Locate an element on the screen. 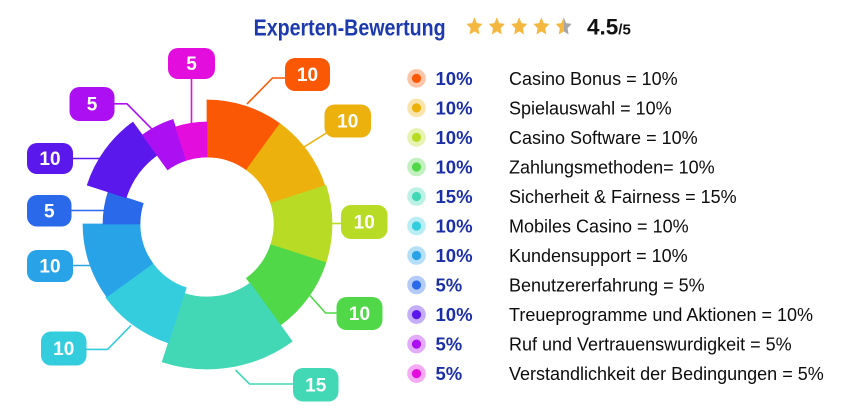 This screenshot has height=418, width=850. svg-text: Kundensupport = 10% is located at coordinates (598, 256).